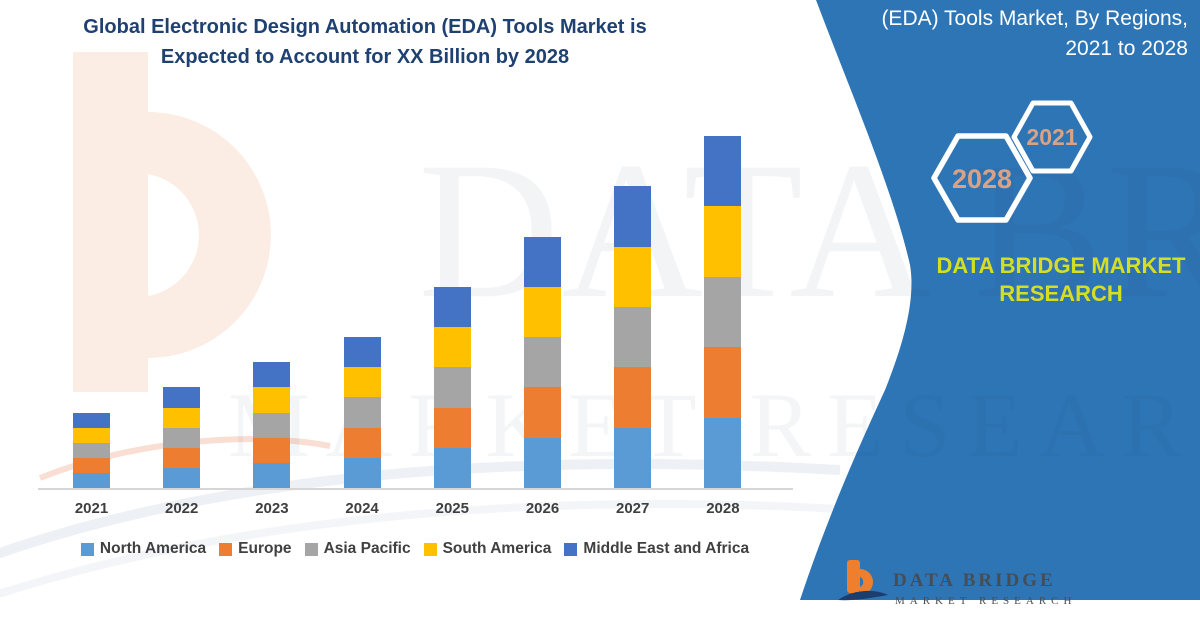 This screenshot has height=618, width=1200. Describe the element at coordinates (272, 400) in the screenshot. I see `bar-segment-2023-south-america` at that location.